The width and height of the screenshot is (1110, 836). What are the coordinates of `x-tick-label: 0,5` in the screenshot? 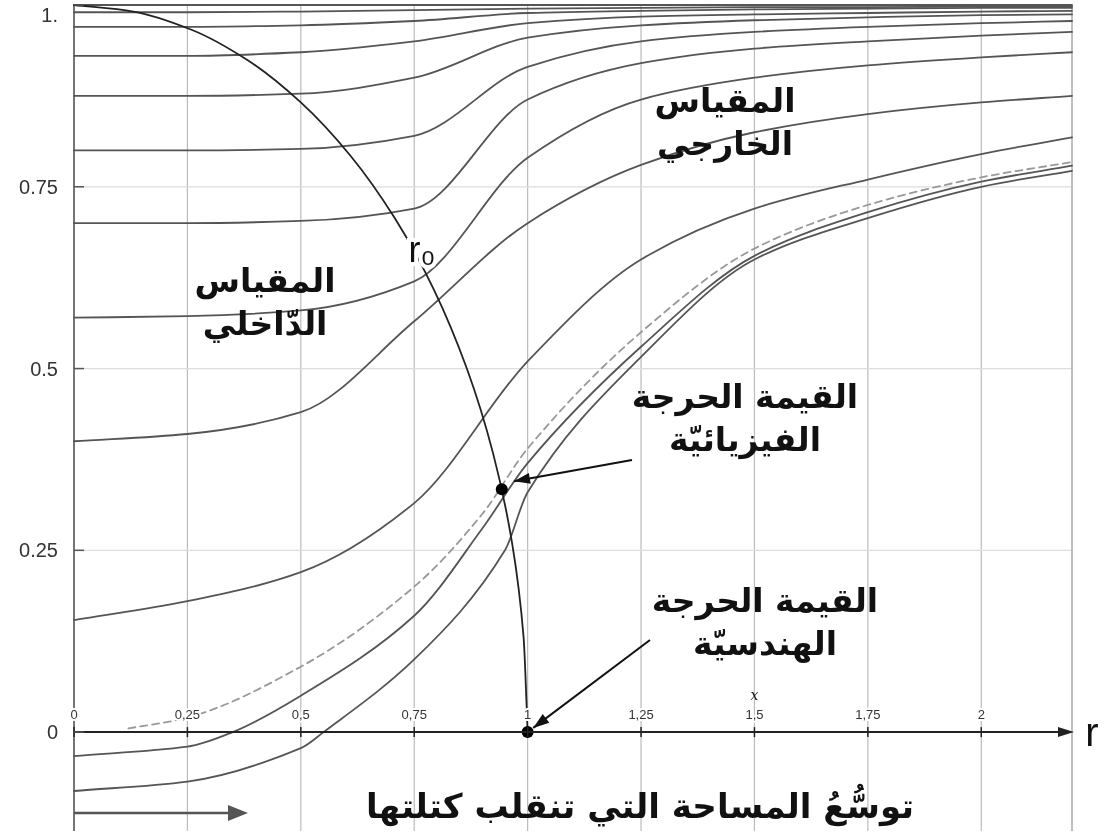 It's located at (300, 715).